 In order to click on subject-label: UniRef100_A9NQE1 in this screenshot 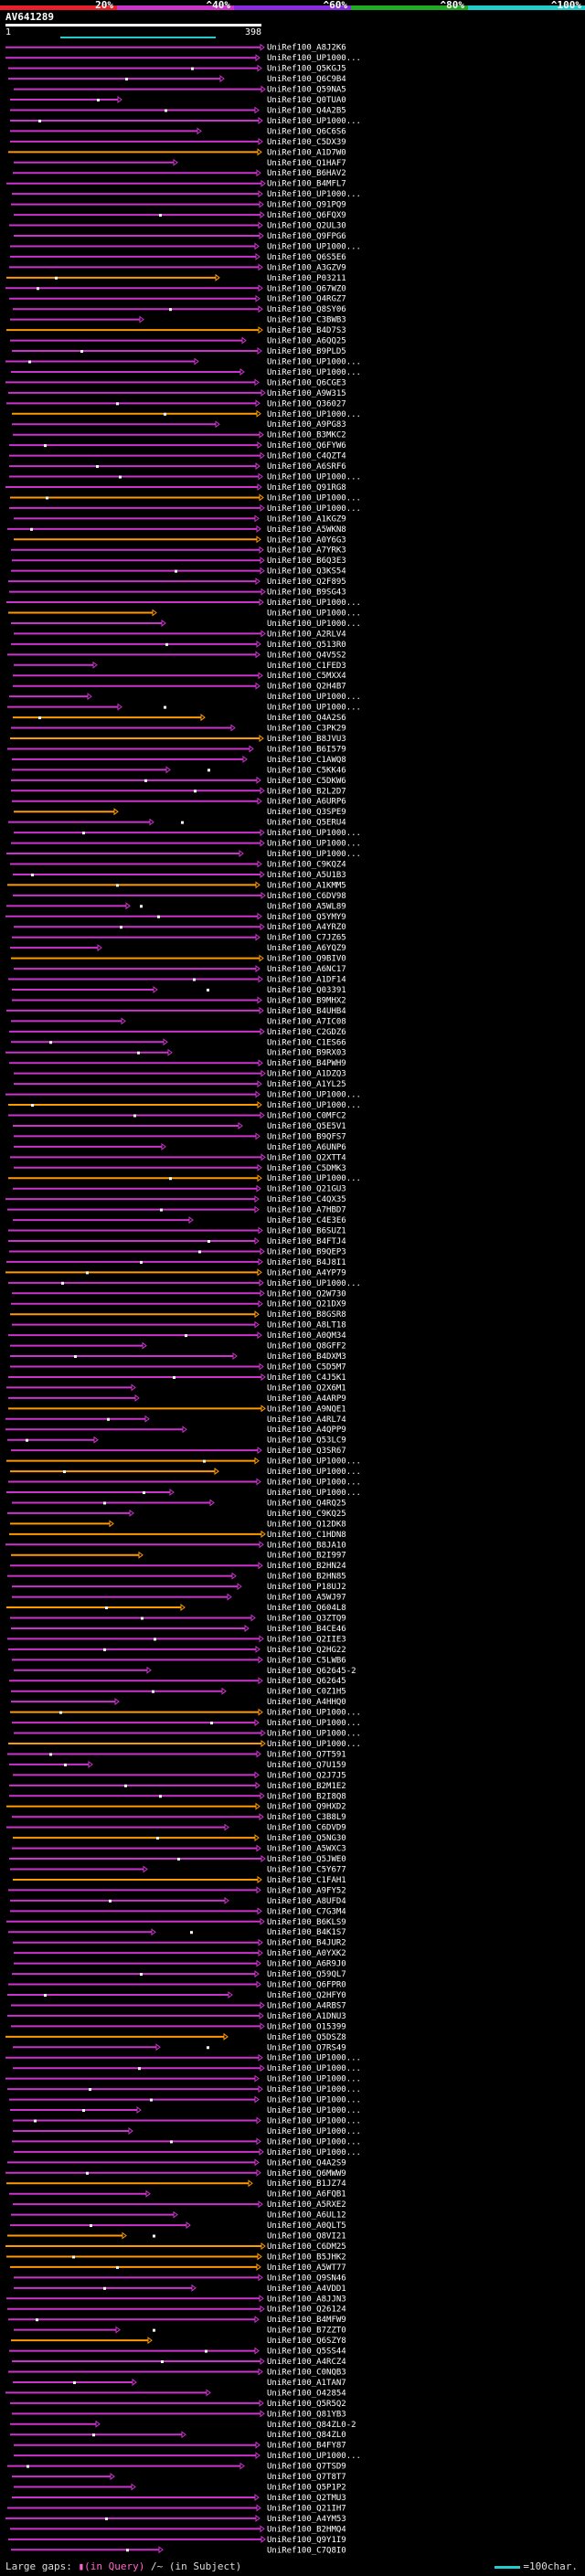, I will do `click(307, 1409)`.